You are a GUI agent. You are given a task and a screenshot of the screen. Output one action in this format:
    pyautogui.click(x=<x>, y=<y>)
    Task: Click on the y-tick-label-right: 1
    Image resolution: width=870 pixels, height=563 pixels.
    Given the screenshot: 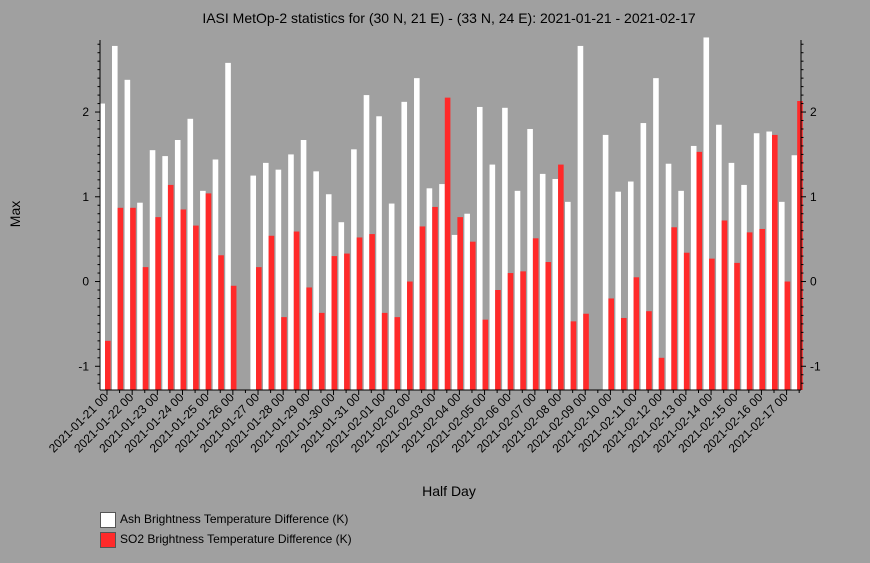 What is the action you would take?
    pyautogui.click(x=813, y=197)
    